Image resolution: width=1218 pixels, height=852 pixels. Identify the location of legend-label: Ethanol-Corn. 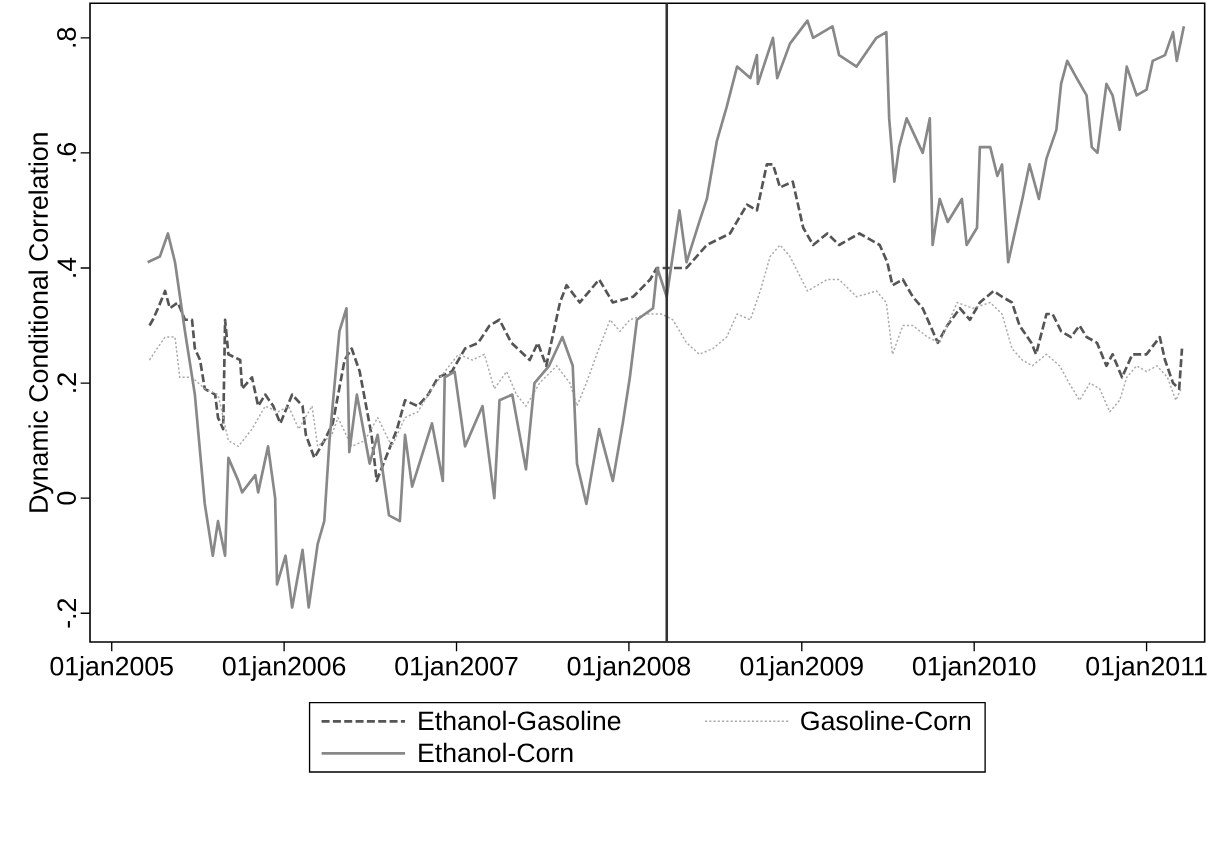
(496, 752).